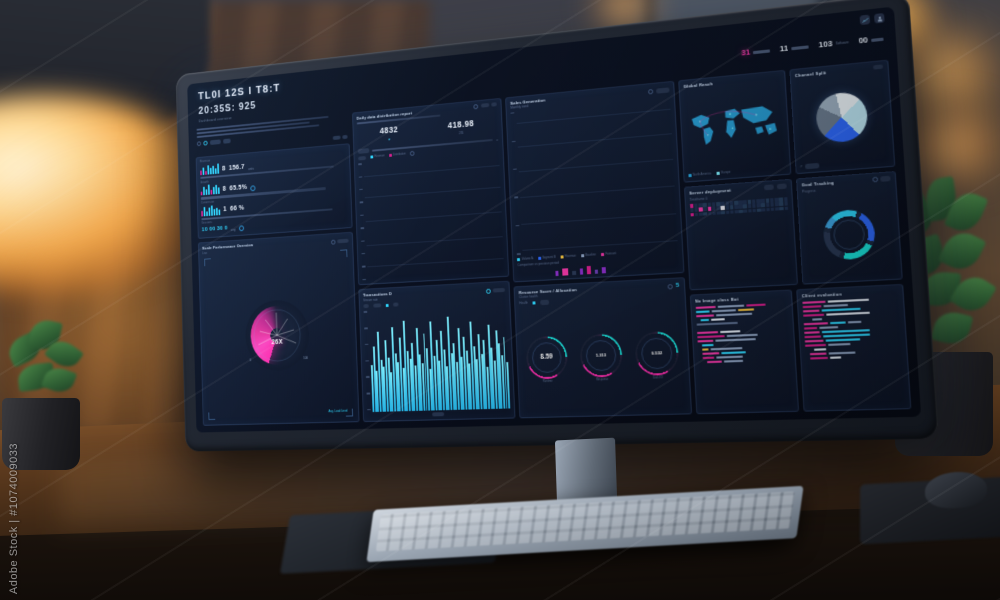 The image size is (1000, 600). Describe the element at coordinates (874, 179) in the screenshot. I see `search-icon` at that location.